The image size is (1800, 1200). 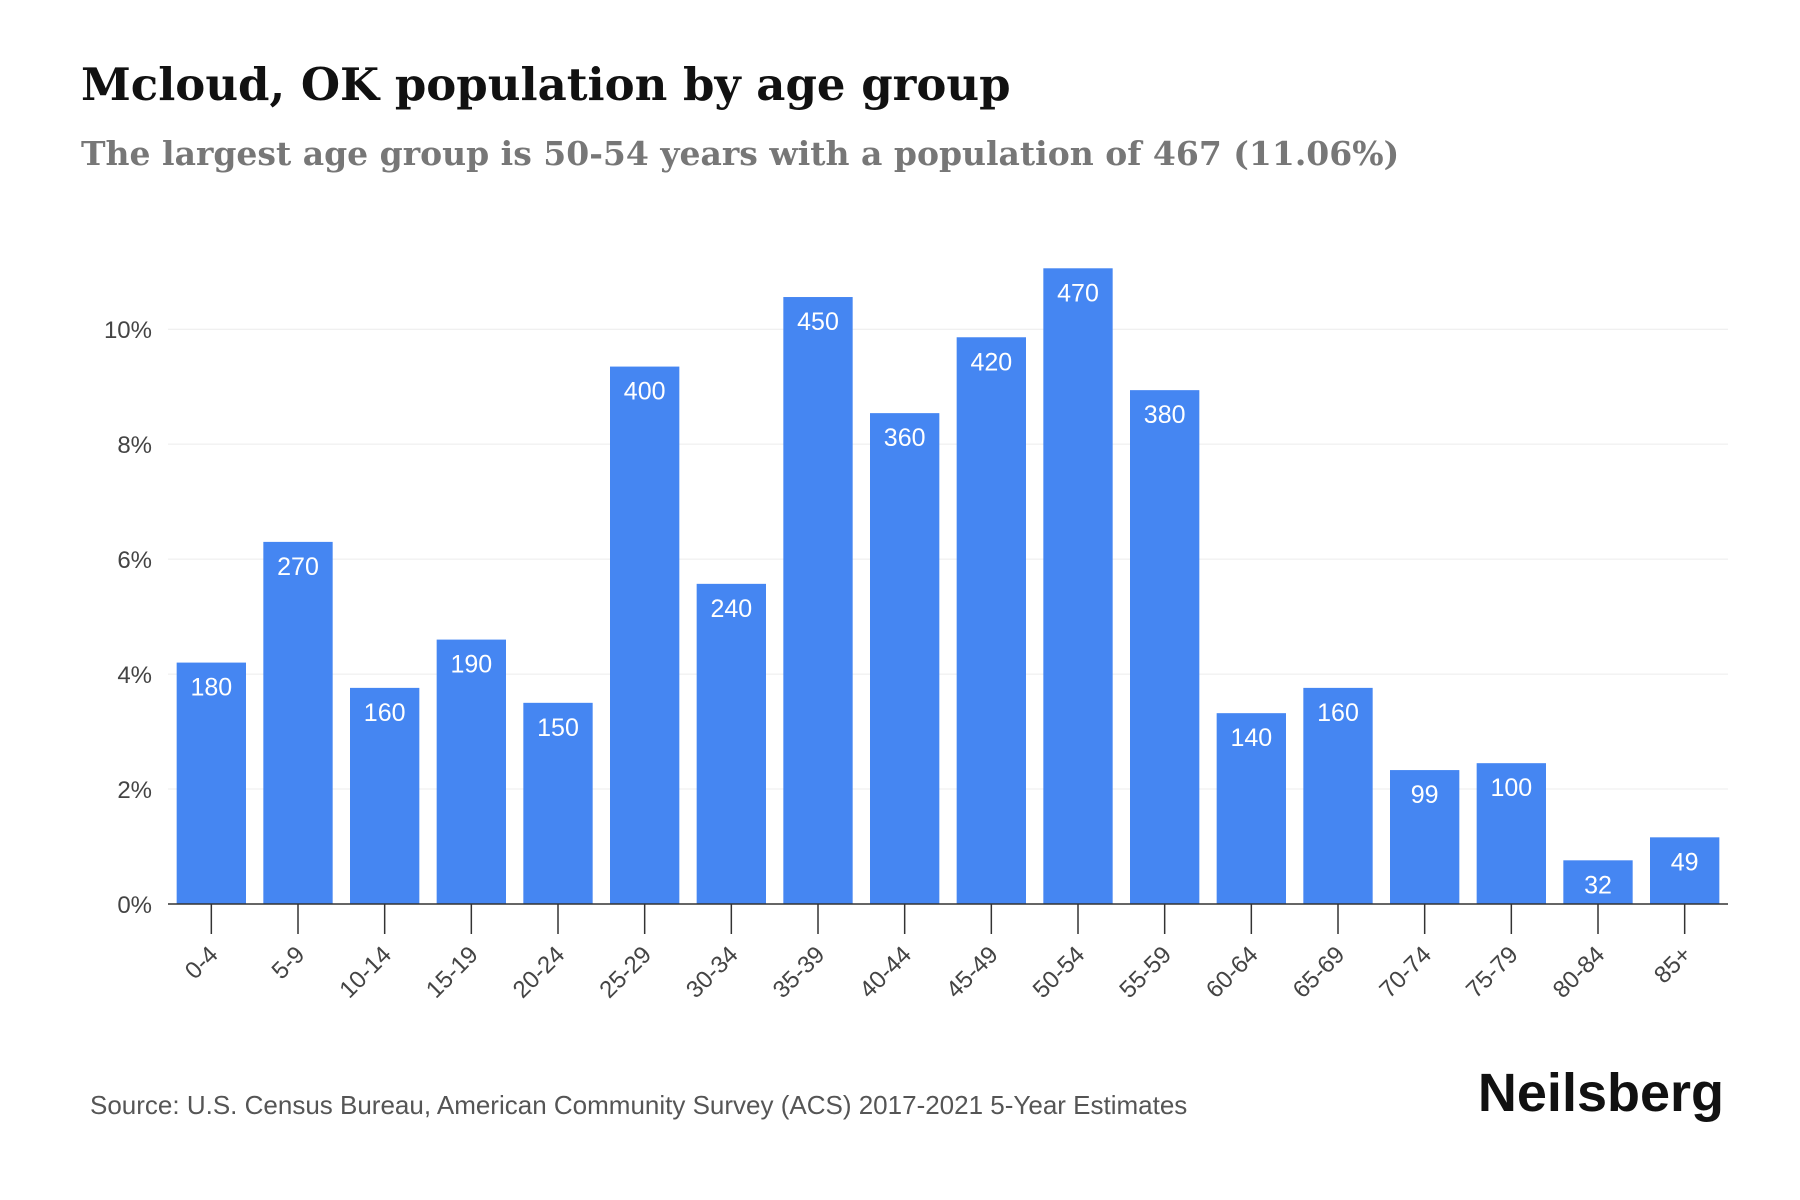 I want to click on chart-title: Mcloud, OK population by age group, so click(x=546, y=84).